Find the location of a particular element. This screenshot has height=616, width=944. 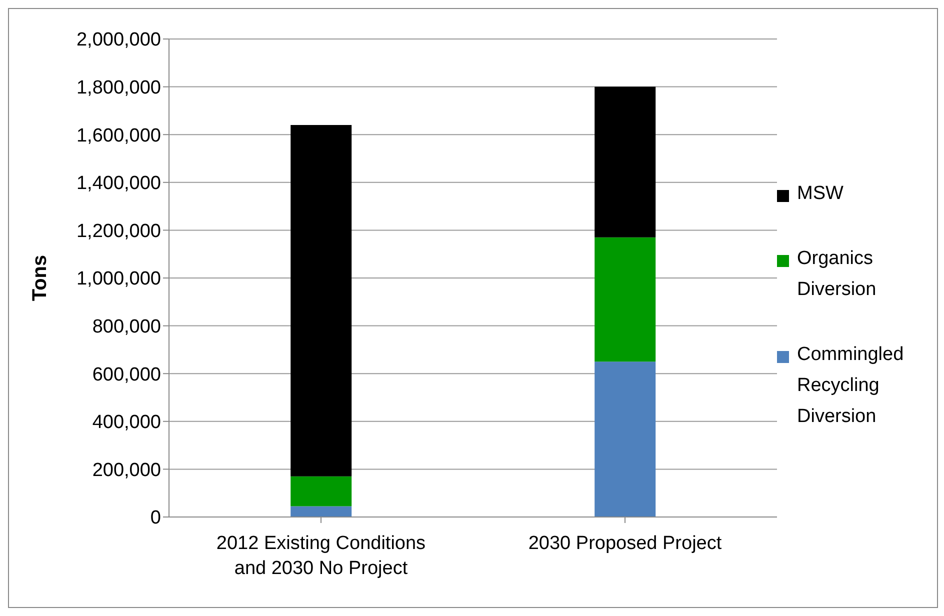

y-tick-label: 400,000 is located at coordinates (126, 423).